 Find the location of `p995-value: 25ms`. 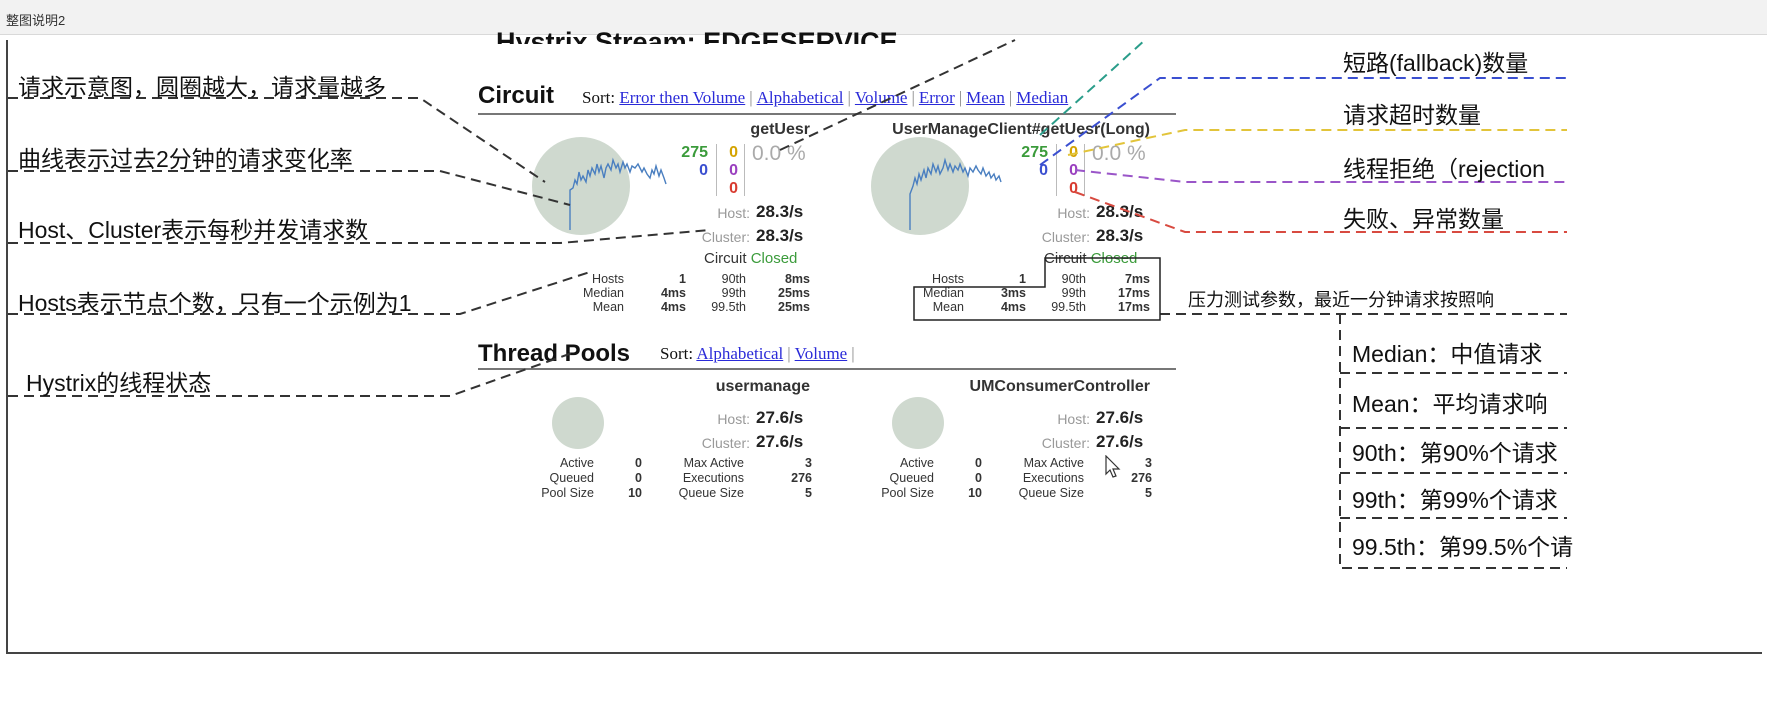

p995-value: 25ms is located at coordinates (794, 307).